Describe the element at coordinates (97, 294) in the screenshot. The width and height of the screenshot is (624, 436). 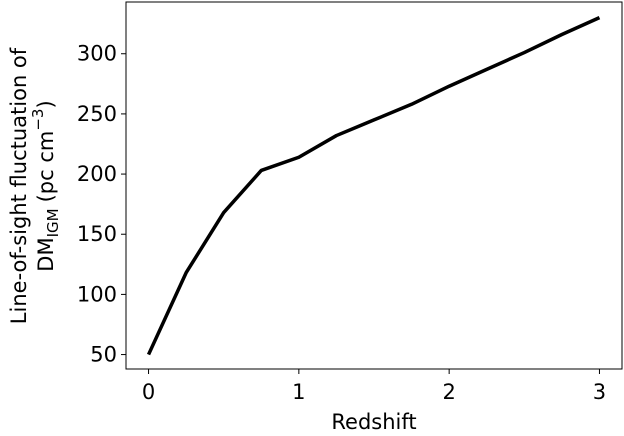
I see `y-tick-label: 100` at that location.